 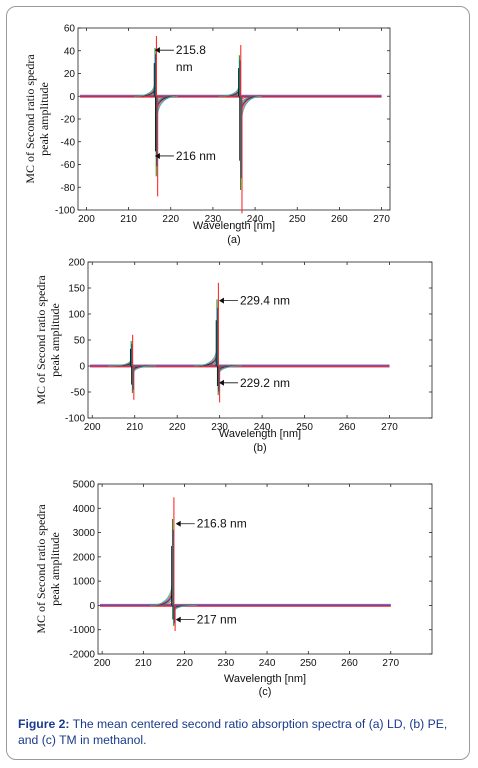 I want to click on annotation-label: 229.4 nm, so click(x=265, y=301).